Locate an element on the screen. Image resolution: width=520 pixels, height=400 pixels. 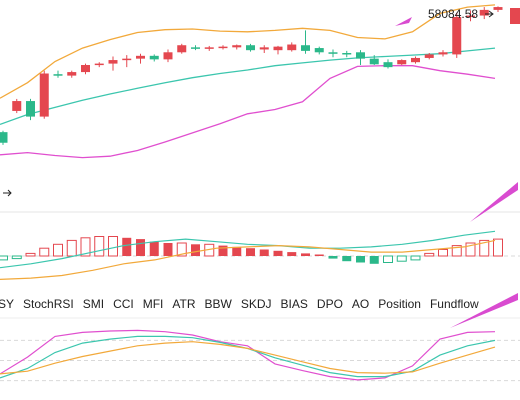
trend-arrow-icon is located at coordinates (403, 21).